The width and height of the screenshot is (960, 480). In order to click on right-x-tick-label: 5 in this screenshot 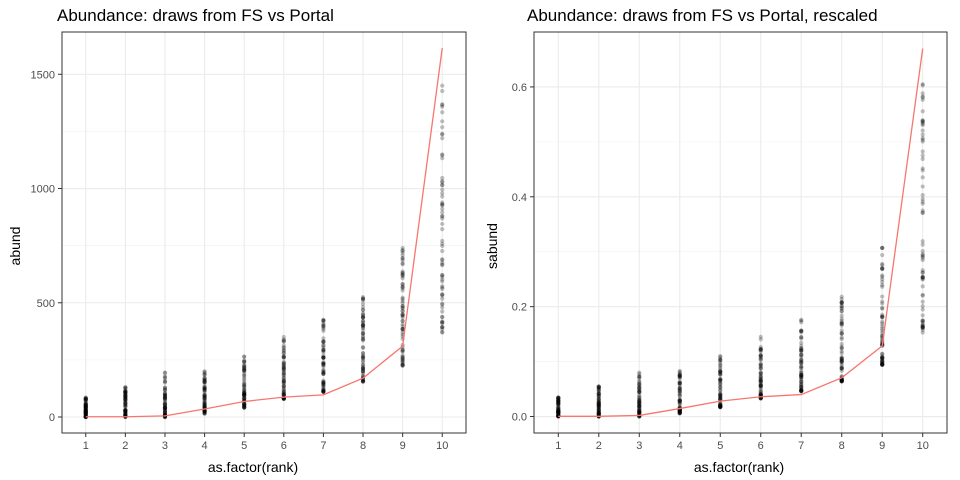, I will do `click(720, 446)`.